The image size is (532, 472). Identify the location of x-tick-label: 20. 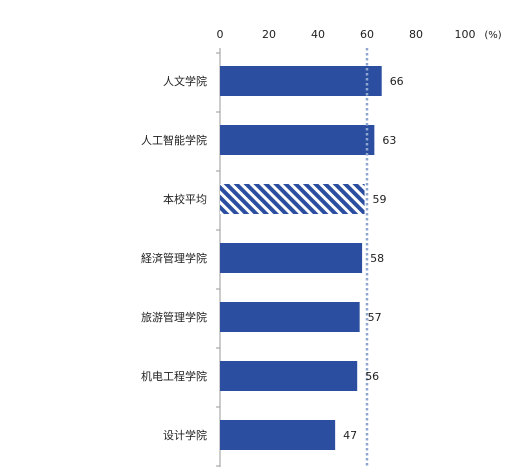
(269, 34).